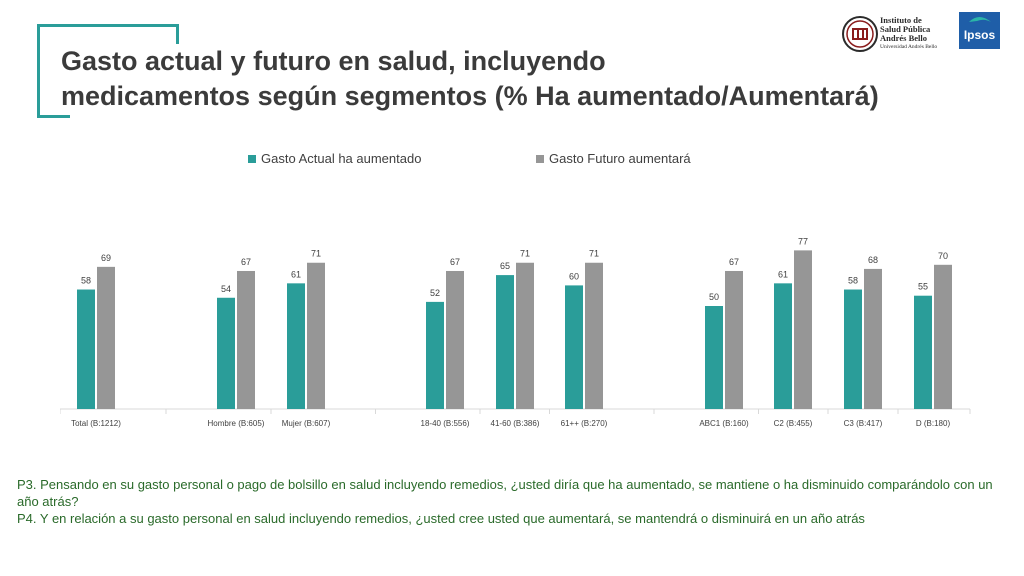 The width and height of the screenshot is (1024, 576). I want to click on instituto-line3: Andrés Bello, so click(903, 38).